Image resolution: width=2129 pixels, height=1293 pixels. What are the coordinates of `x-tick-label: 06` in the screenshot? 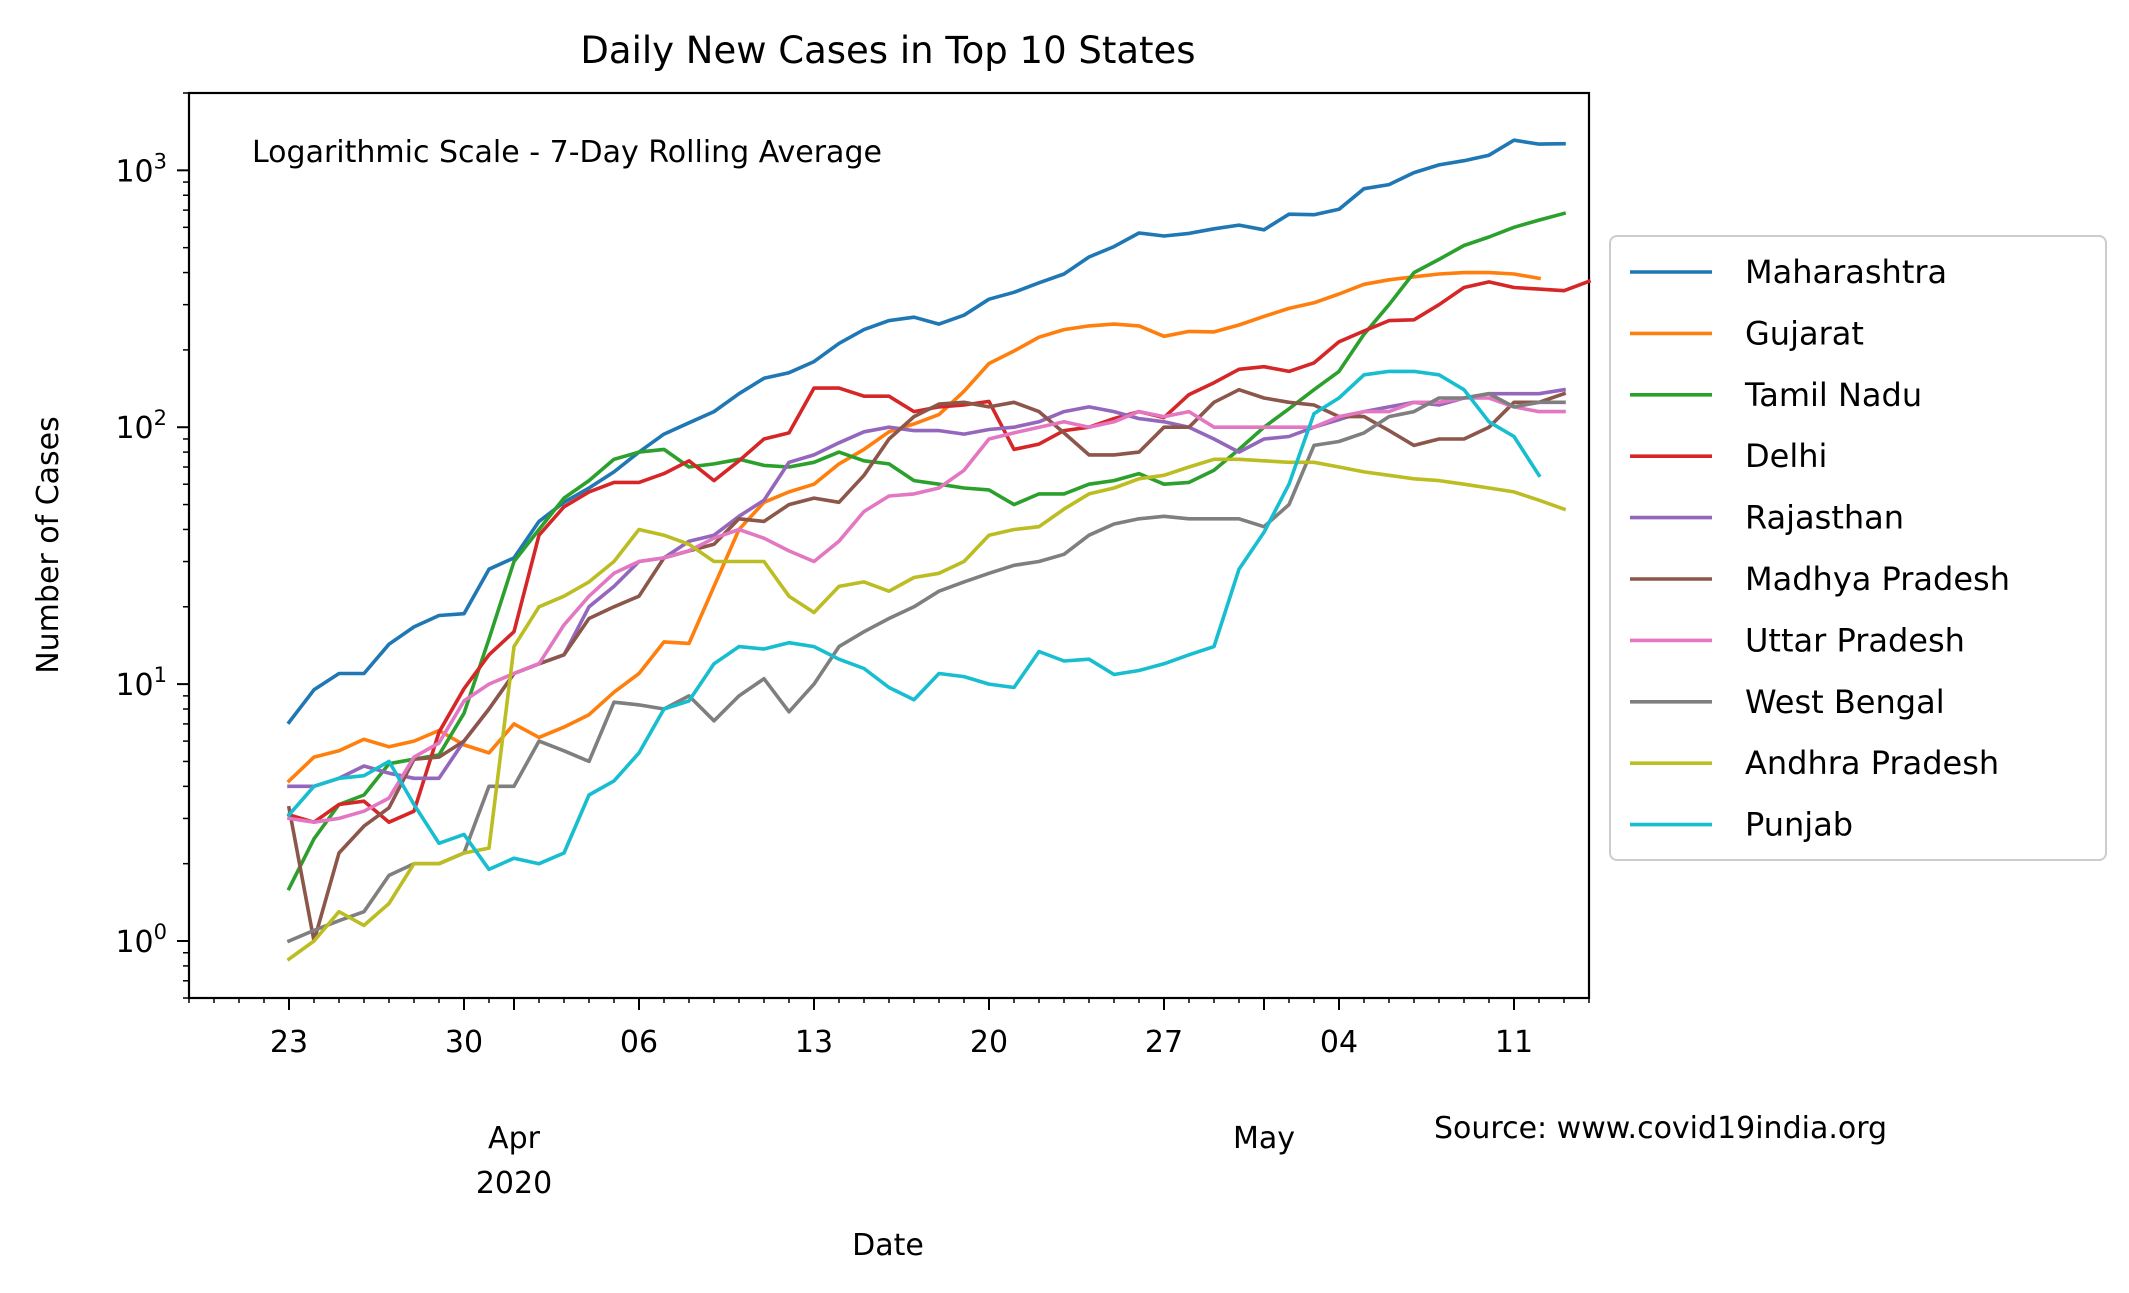 It's located at (639, 1042).